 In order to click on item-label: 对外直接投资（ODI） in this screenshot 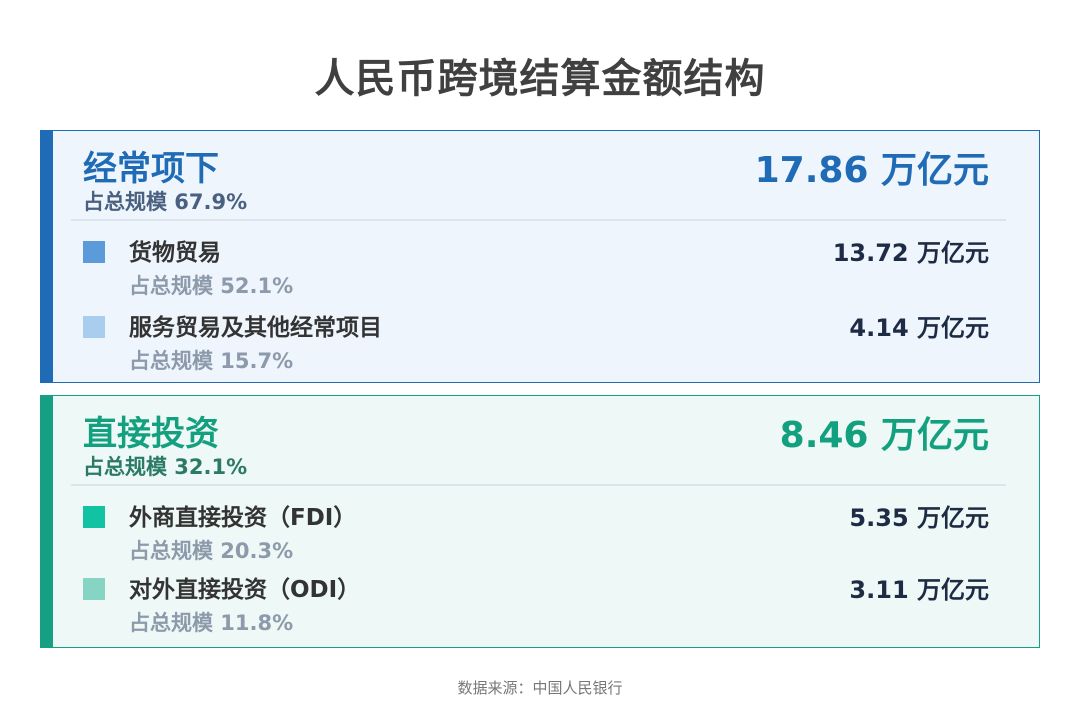, I will do `click(245, 590)`.